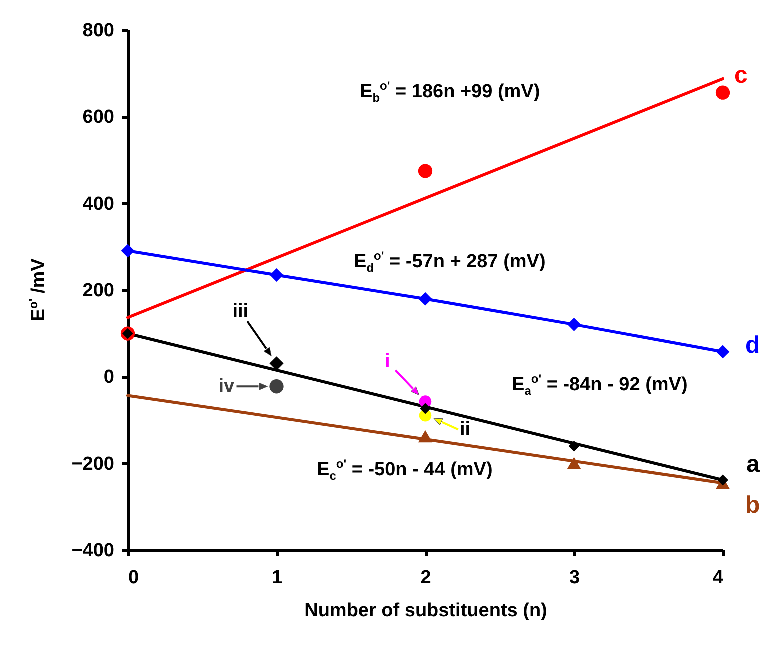  What do you see at coordinates (98, 31) in the screenshot?
I see `y-tick-label: 800` at bounding box center [98, 31].